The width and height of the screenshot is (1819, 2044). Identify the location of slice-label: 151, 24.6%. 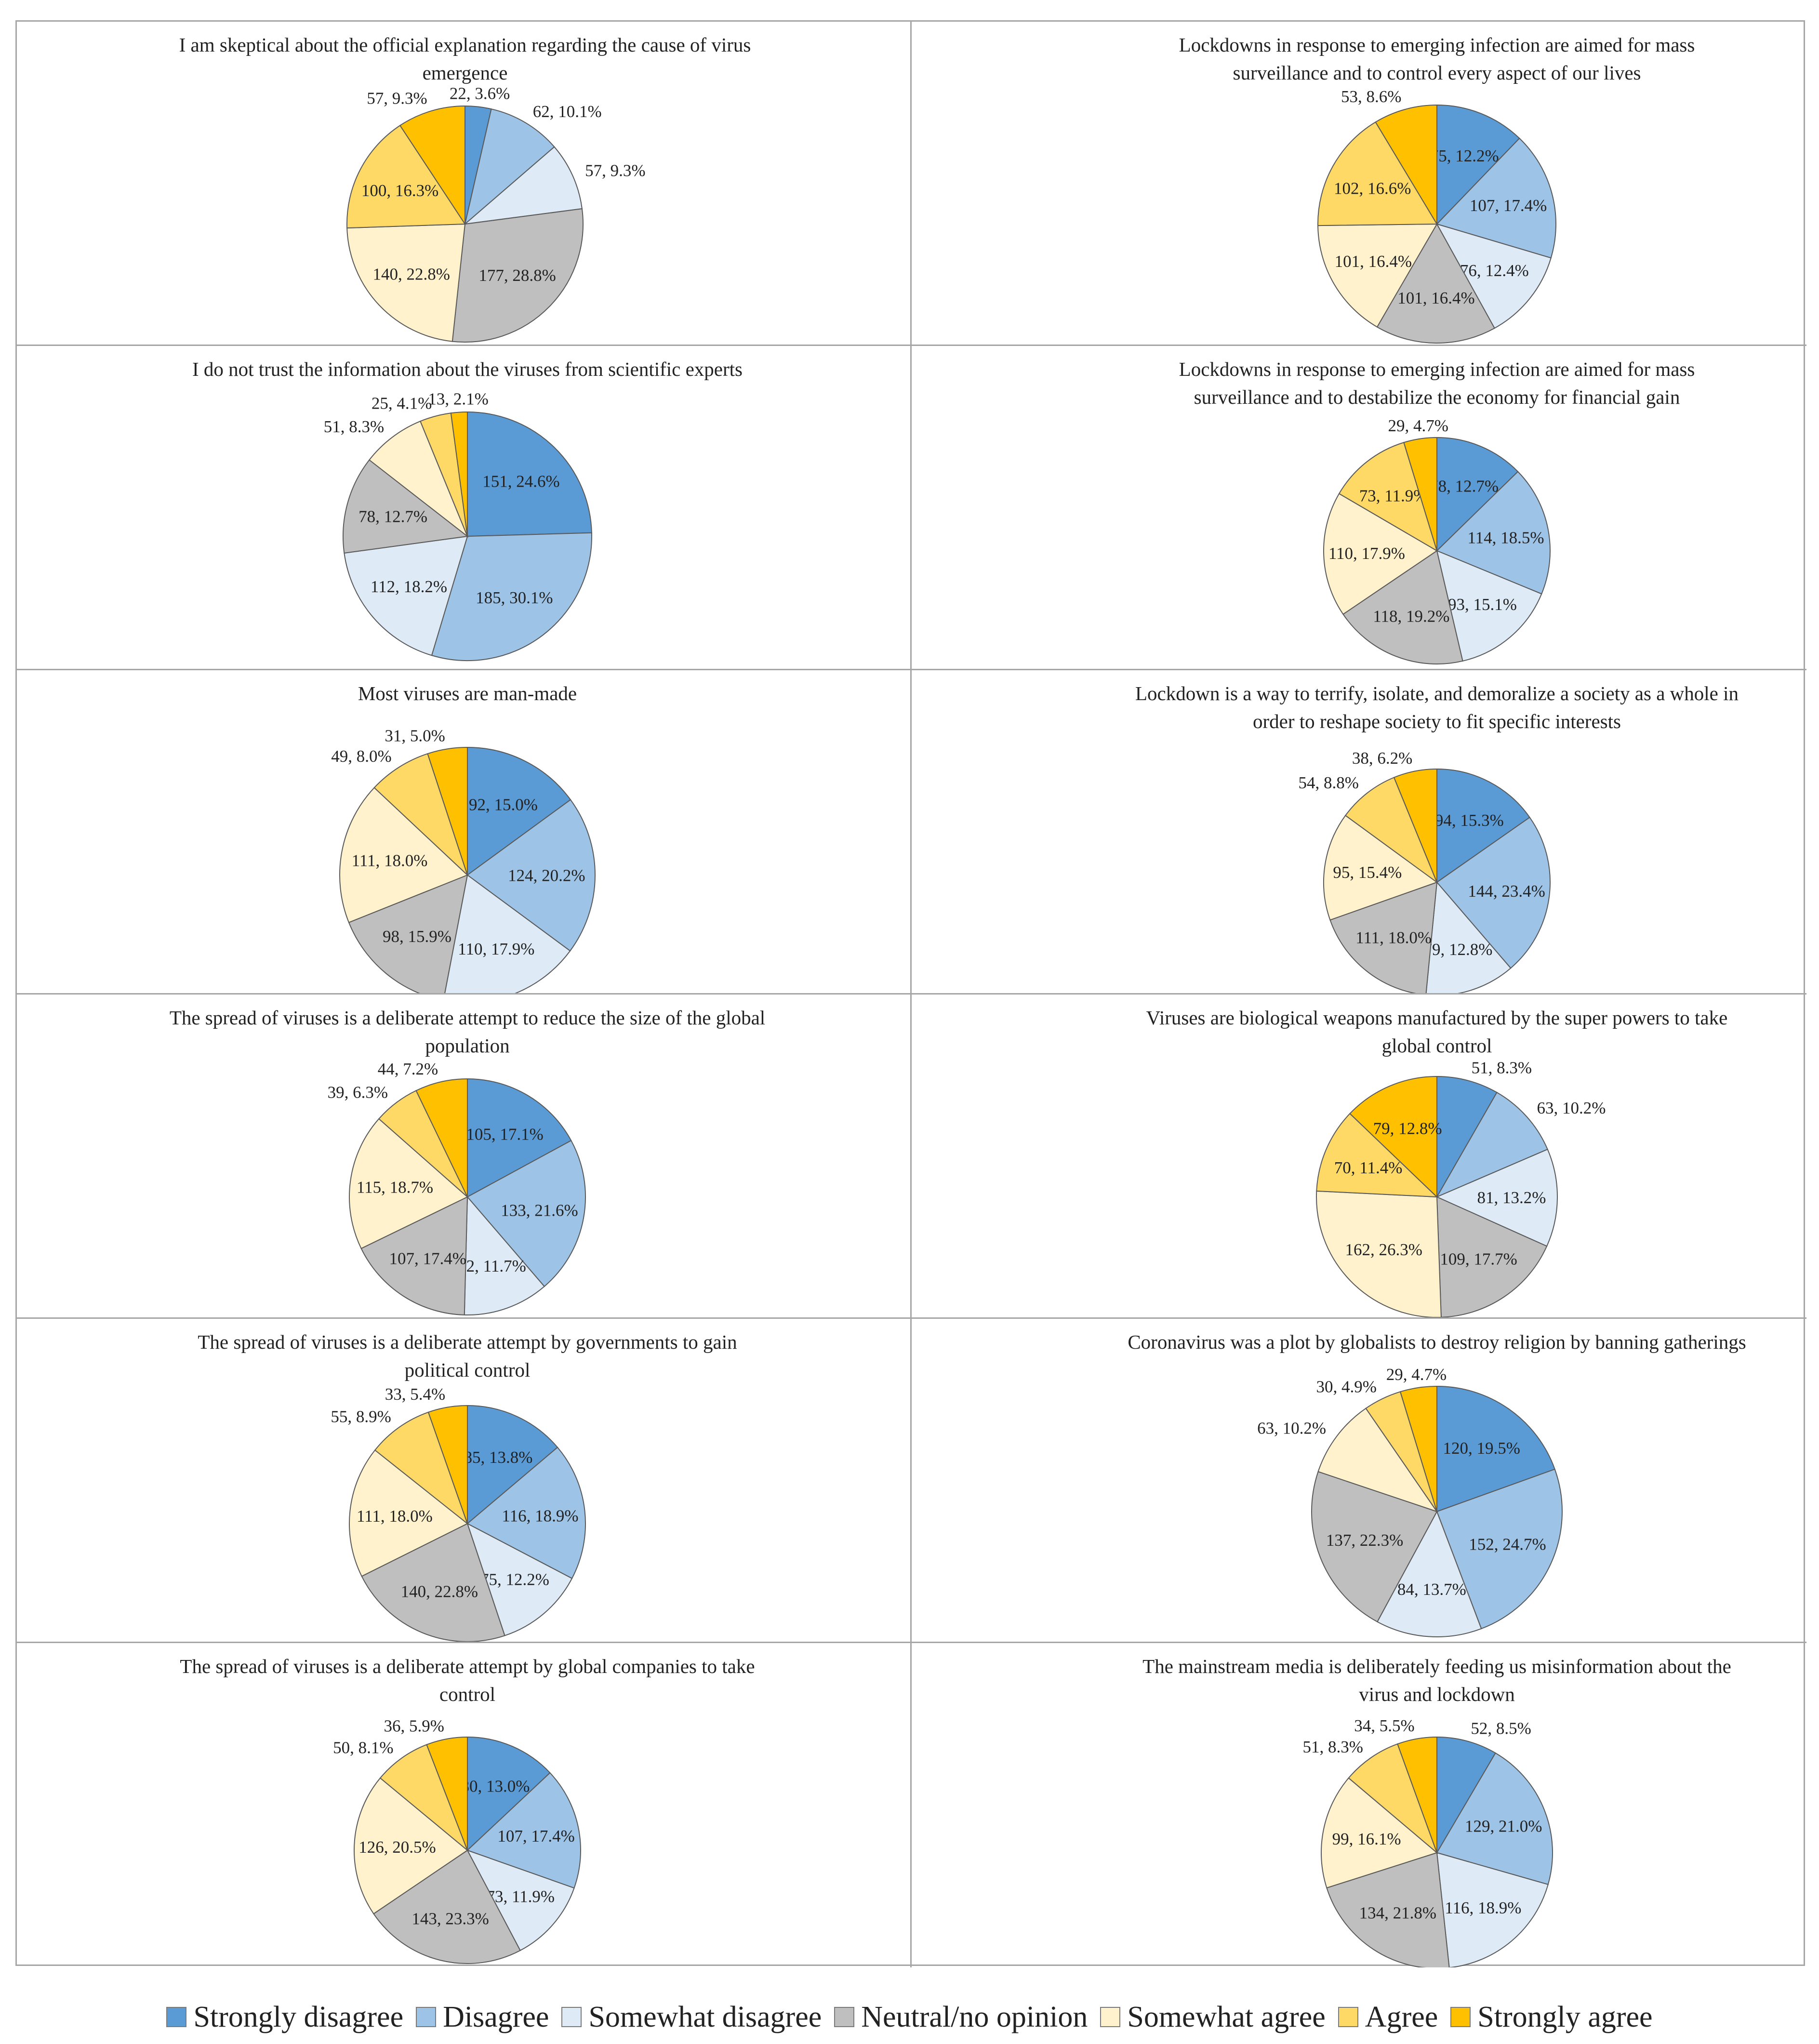
(520, 482).